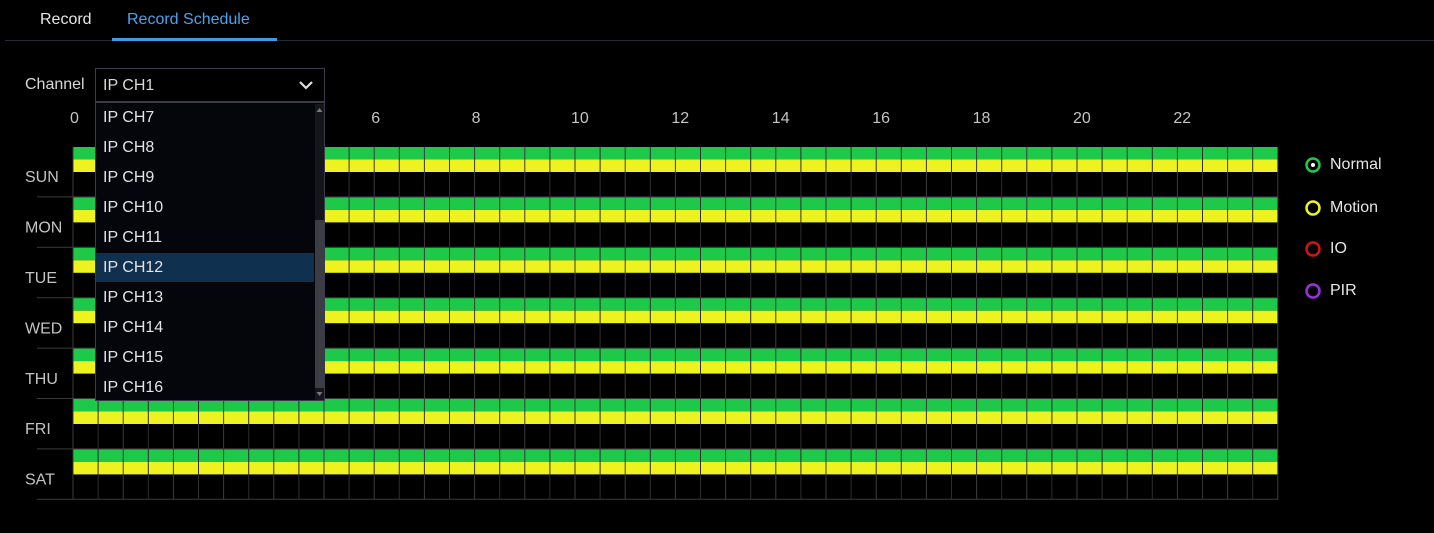 The height and width of the screenshot is (533, 1434). I want to click on dropdown-option: IP CH12, so click(133, 267).